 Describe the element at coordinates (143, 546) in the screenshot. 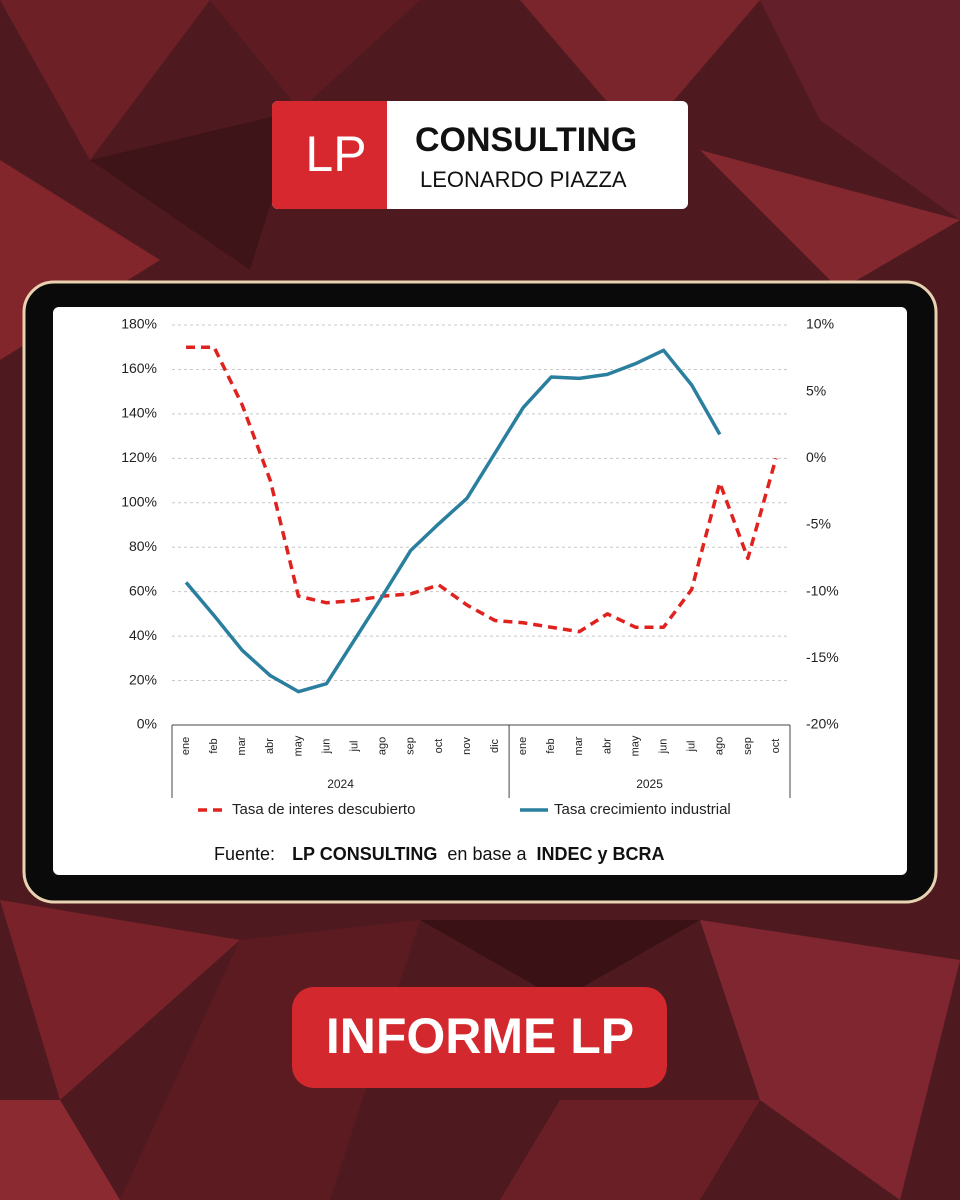

I see `y-tick-label: 80%` at that location.